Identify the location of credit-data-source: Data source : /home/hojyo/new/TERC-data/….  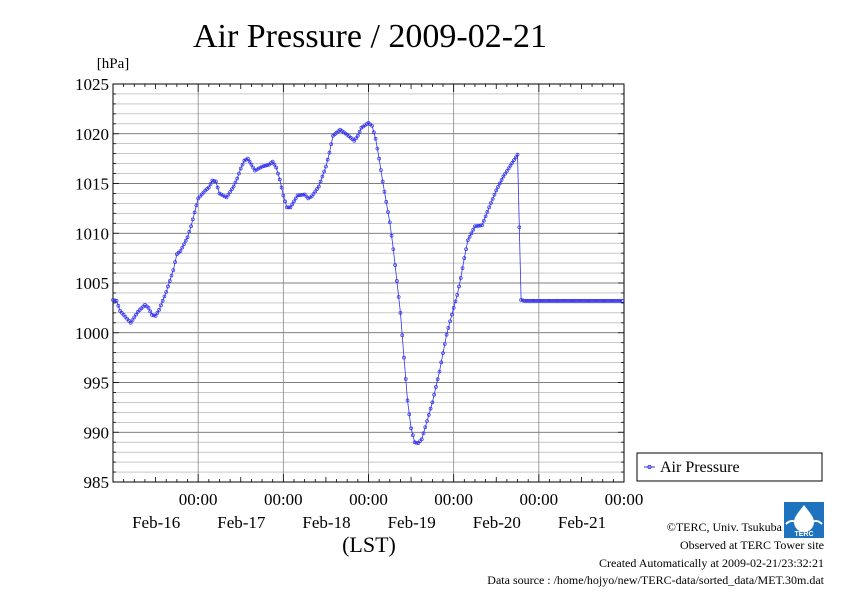
(655, 580).